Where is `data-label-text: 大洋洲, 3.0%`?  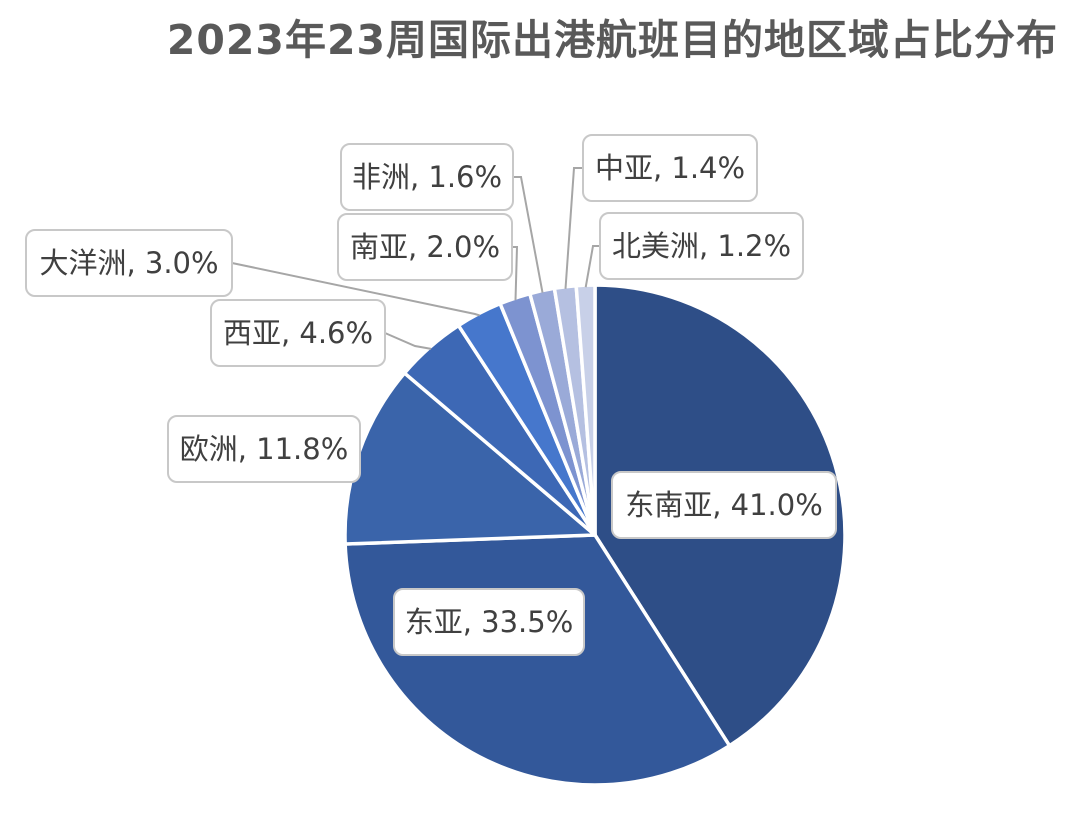
data-label-text: 大洋洲, 3.0% is located at coordinates (128, 263).